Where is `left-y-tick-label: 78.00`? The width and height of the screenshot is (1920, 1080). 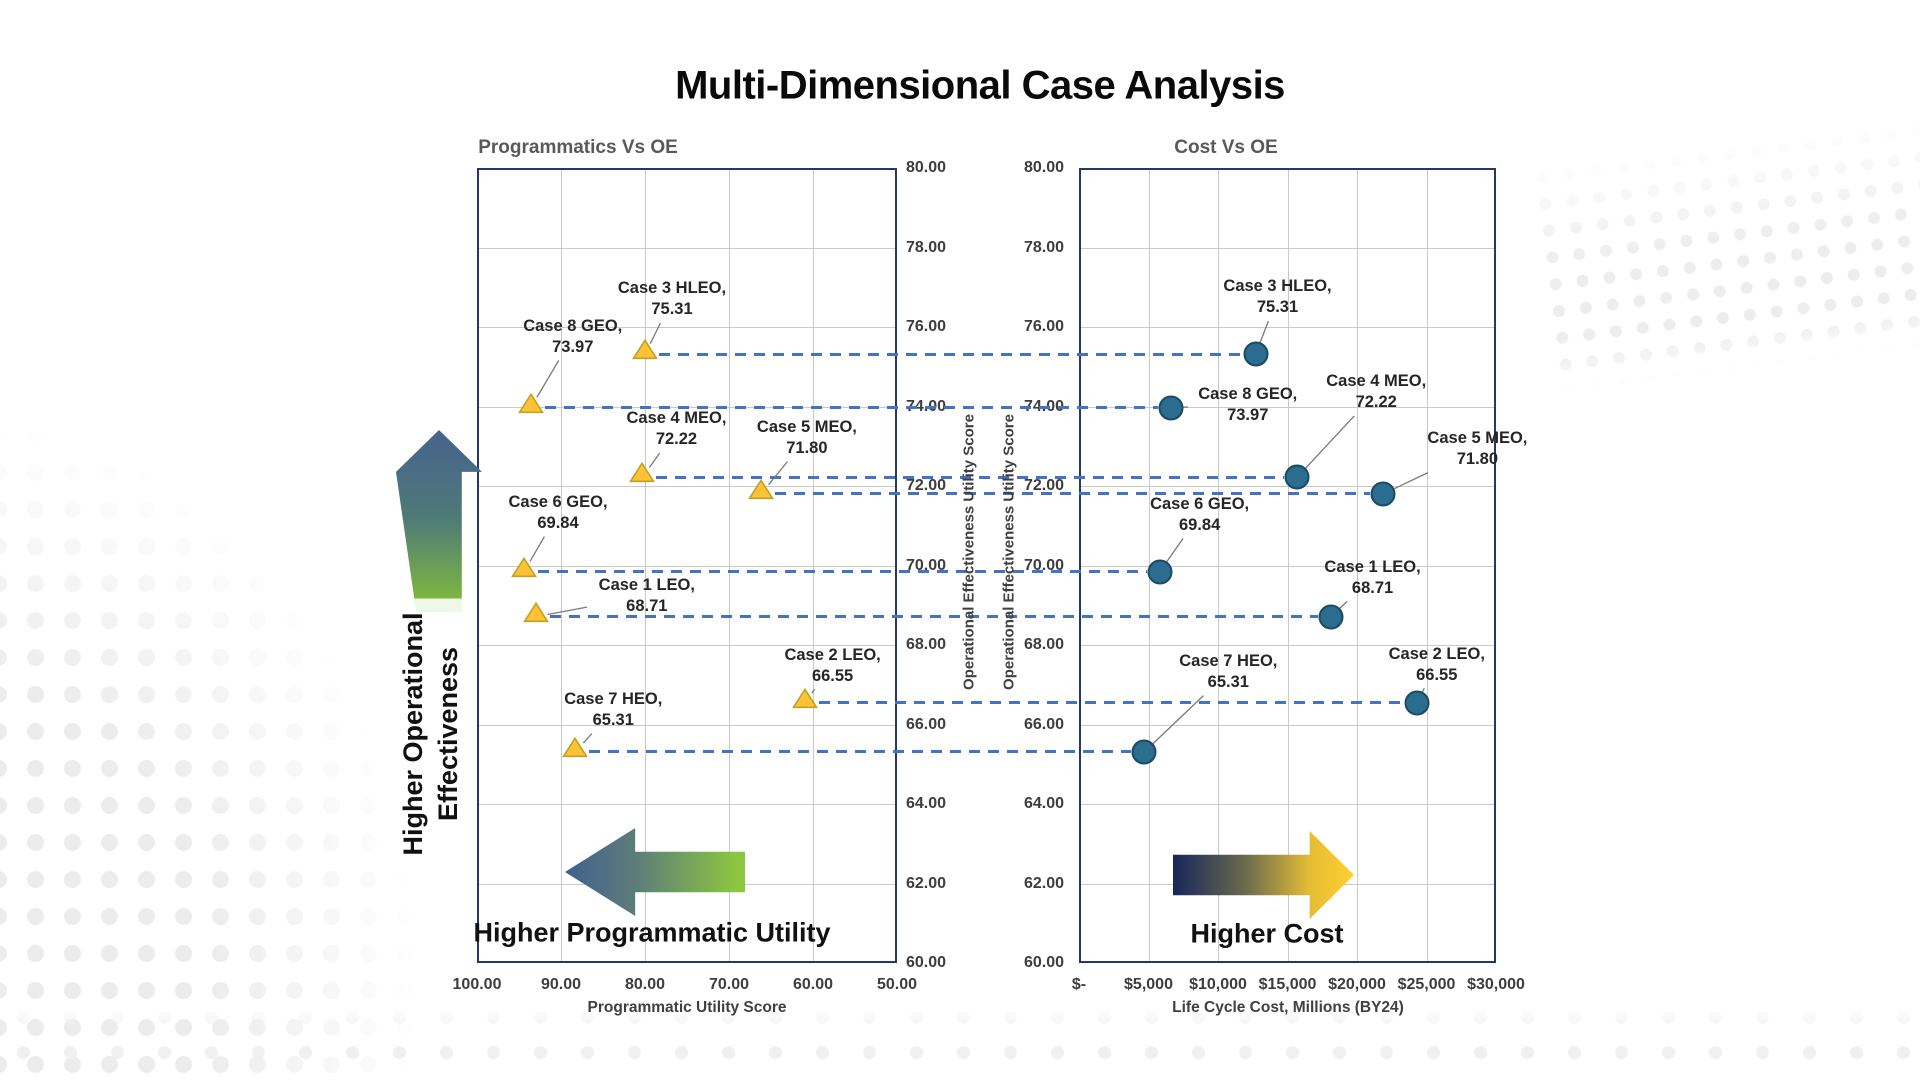
left-y-tick-label: 78.00 is located at coordinates (926, 247).